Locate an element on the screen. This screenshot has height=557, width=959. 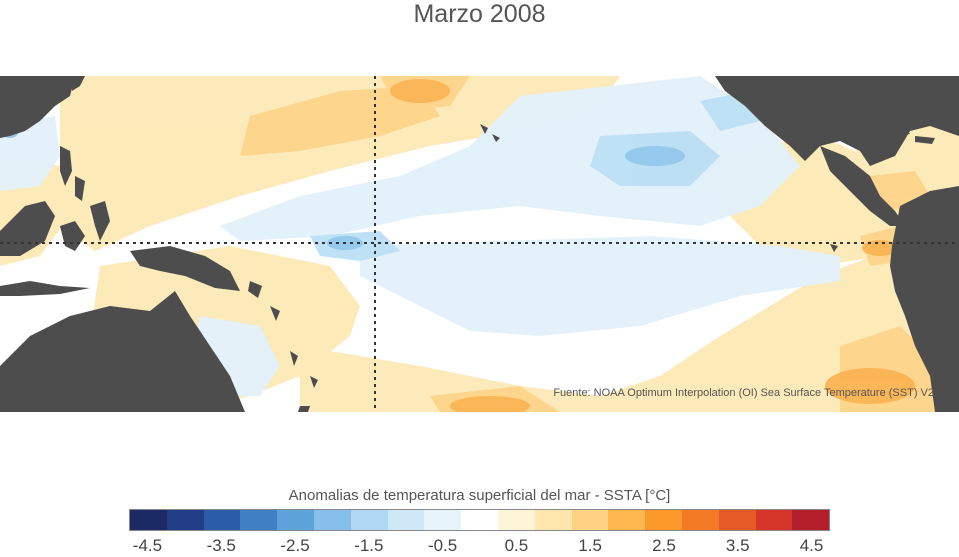
colorbar-tick-label: -2.5 is located at coordinates (295, 545).